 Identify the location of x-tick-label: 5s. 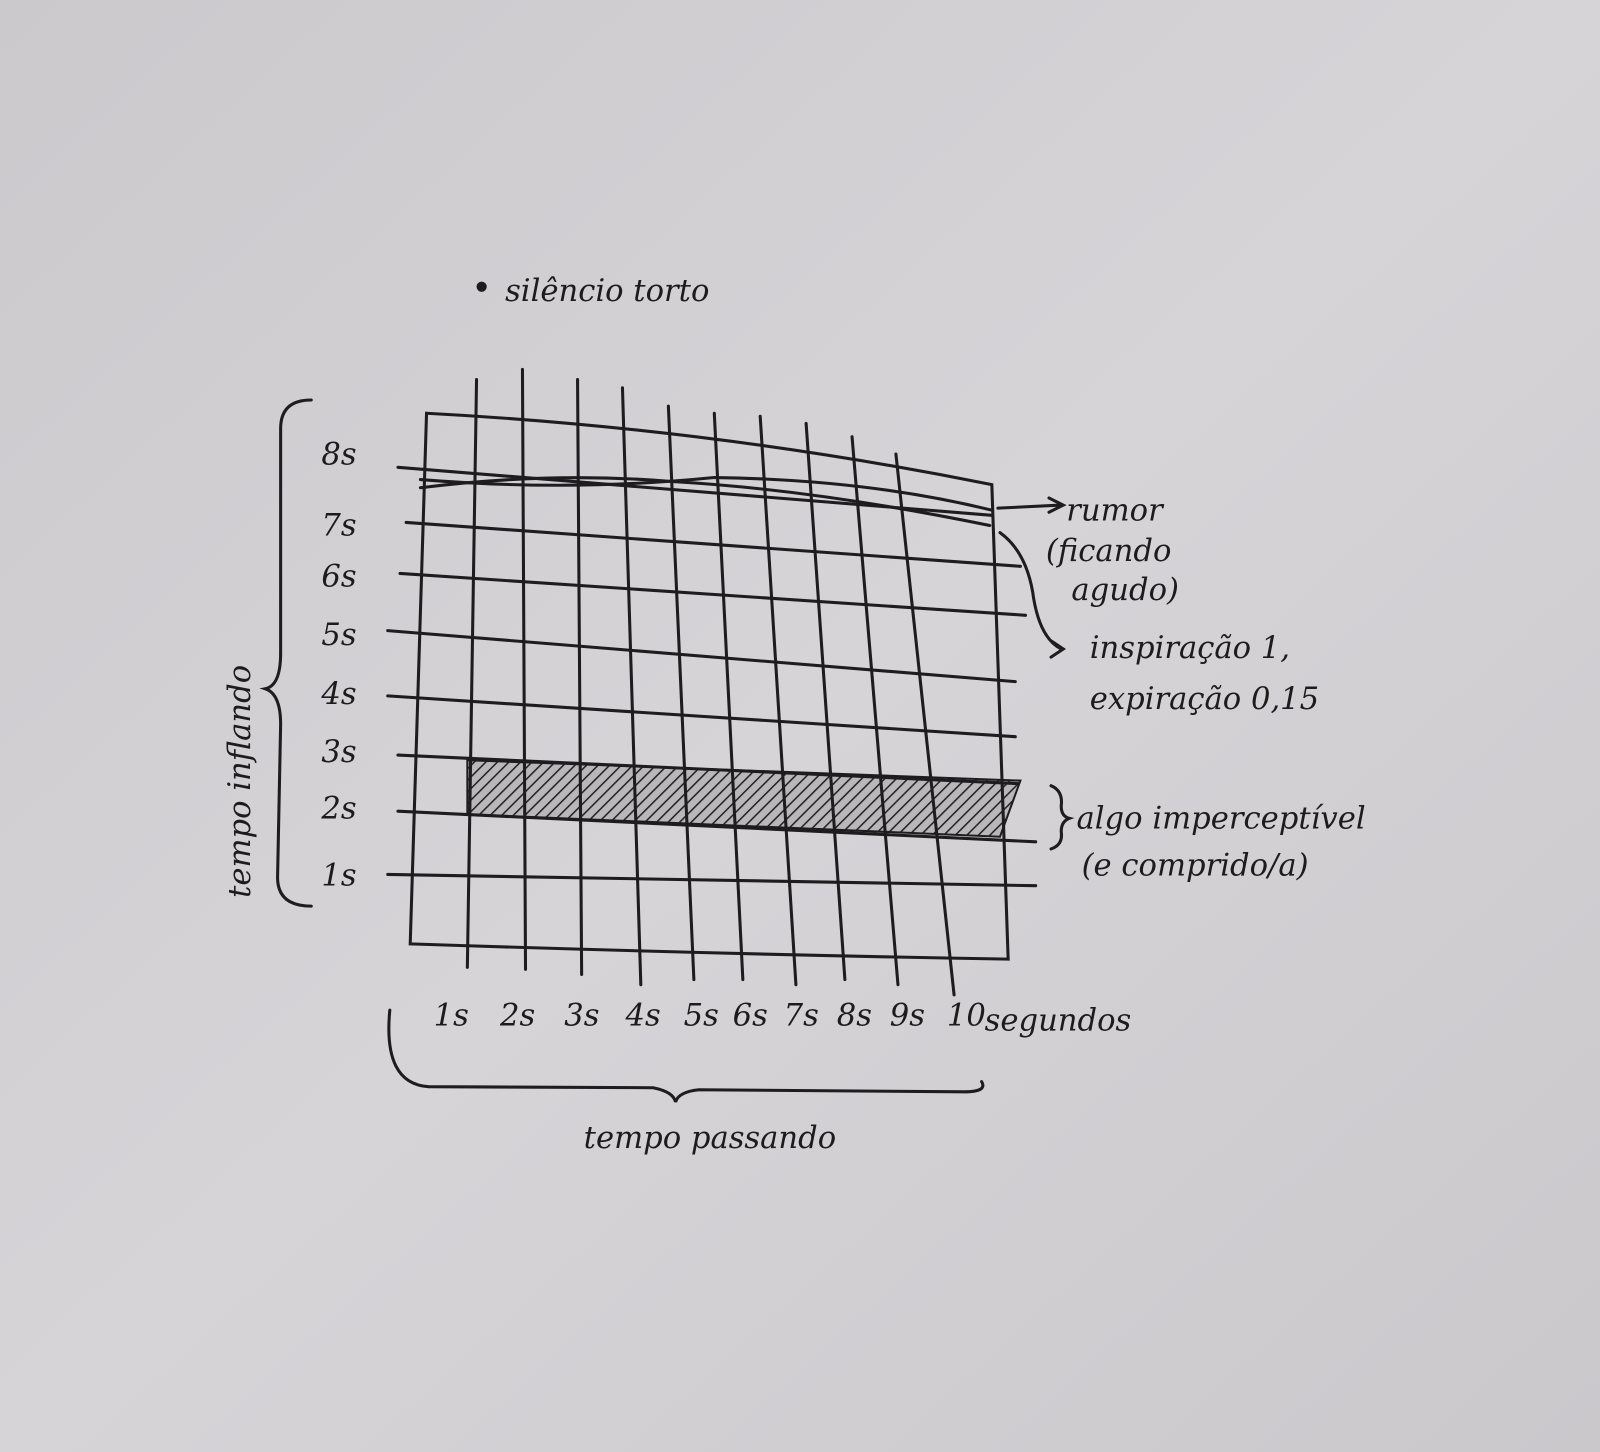
(701, 1015).